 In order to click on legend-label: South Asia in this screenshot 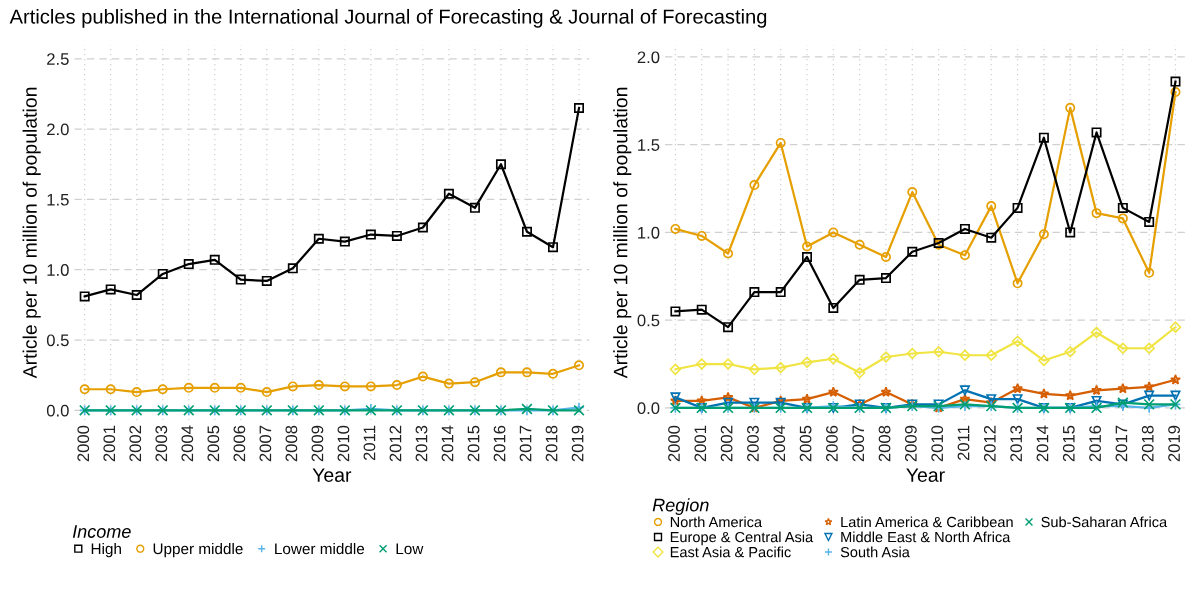, I will do `click(875, 552)`.